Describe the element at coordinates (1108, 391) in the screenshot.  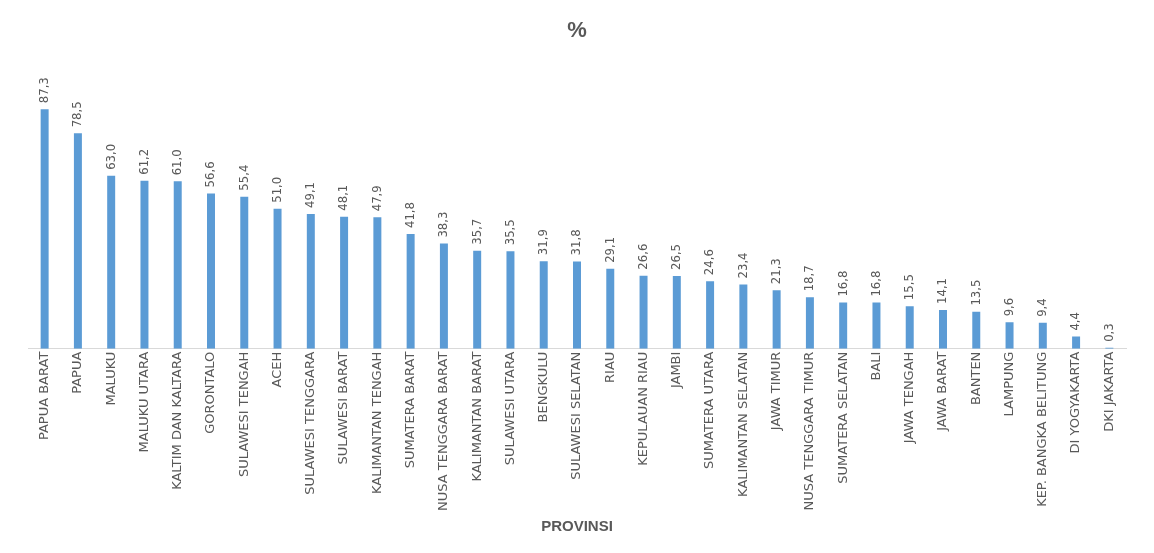
I see `x-tick-label: DKI JAKARTA` at that location.